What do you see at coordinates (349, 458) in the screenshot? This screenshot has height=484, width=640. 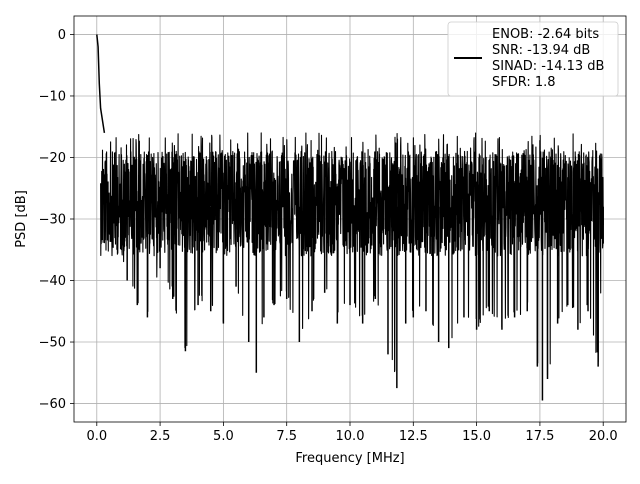 I see `x-axis-label: Frequency [MHz]` at bounding box center [349, 458].